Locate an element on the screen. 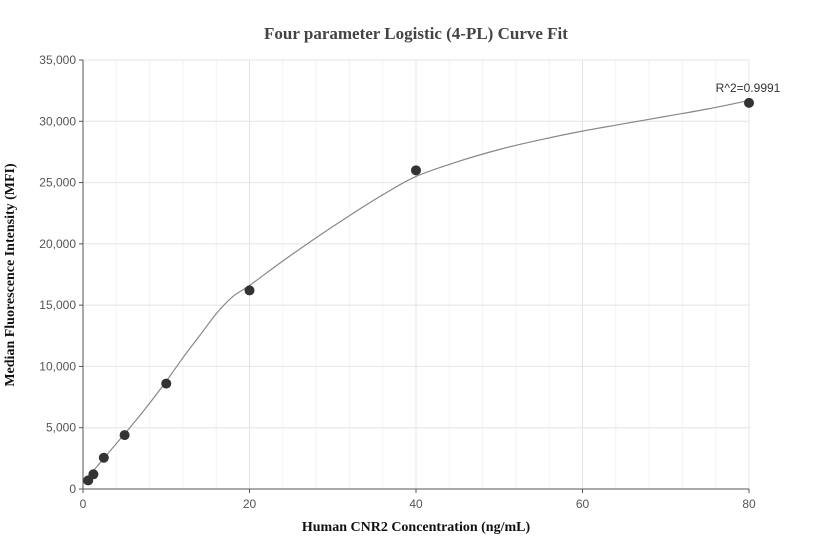 This screenshot has width=832, height=560. y-tick-label: 30,000 is located at coordinates (57, 121).